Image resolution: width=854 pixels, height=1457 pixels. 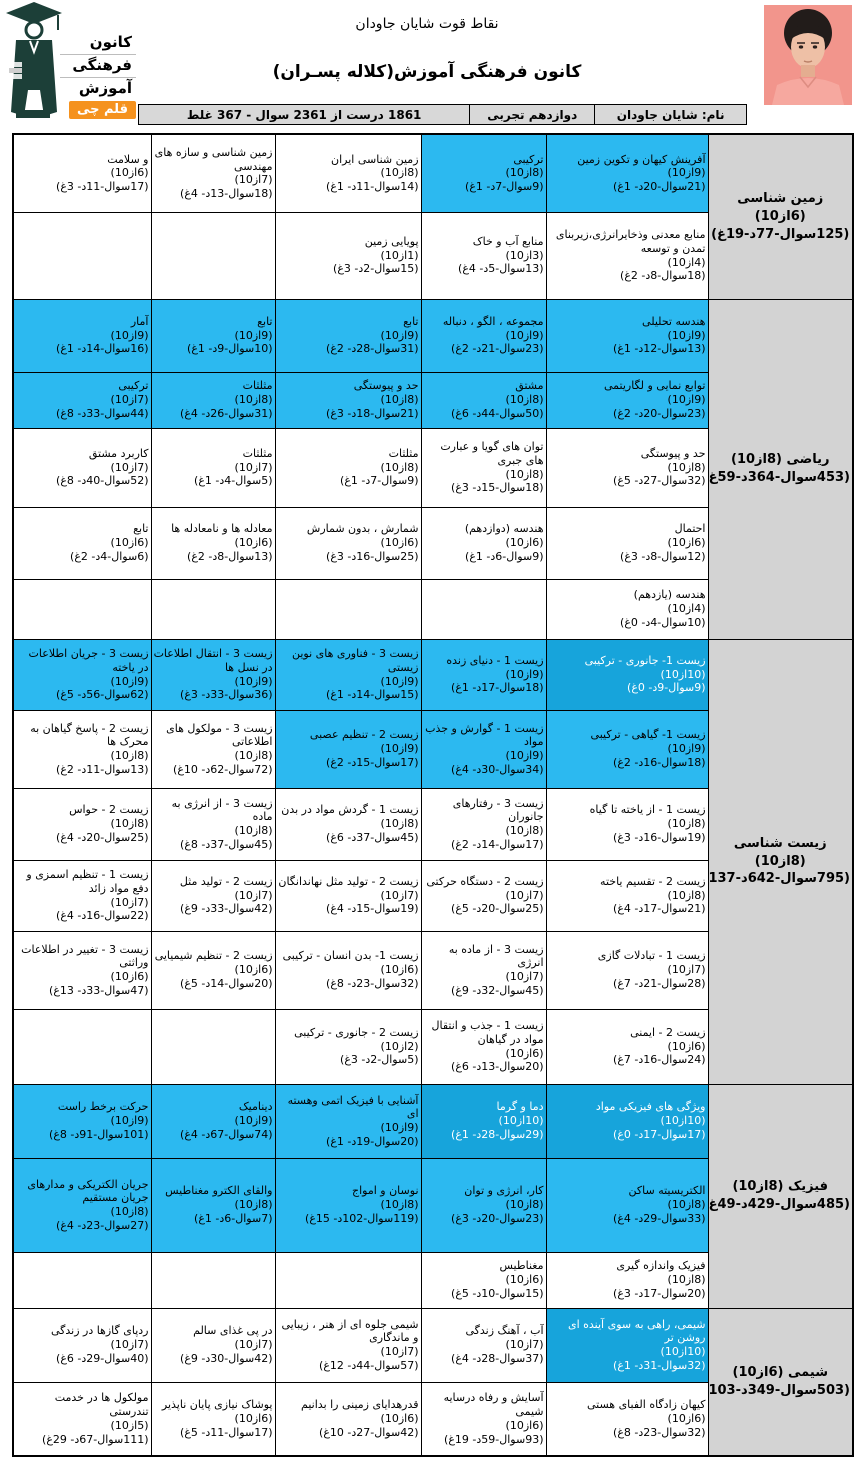 What do you see at coordinates (82, 173) in the screenshot?
I see `topic-cell: و سلامت (6از10) (17سوال-11د- 3غ)` at bounding box center [82, 173].